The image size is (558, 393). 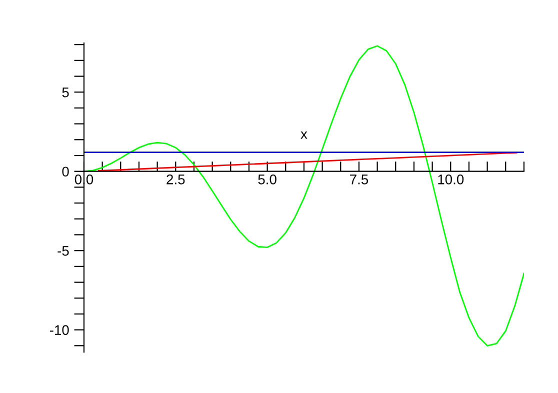 I want to click on x-tick-label: 10.0, so click(x=451, y=179).